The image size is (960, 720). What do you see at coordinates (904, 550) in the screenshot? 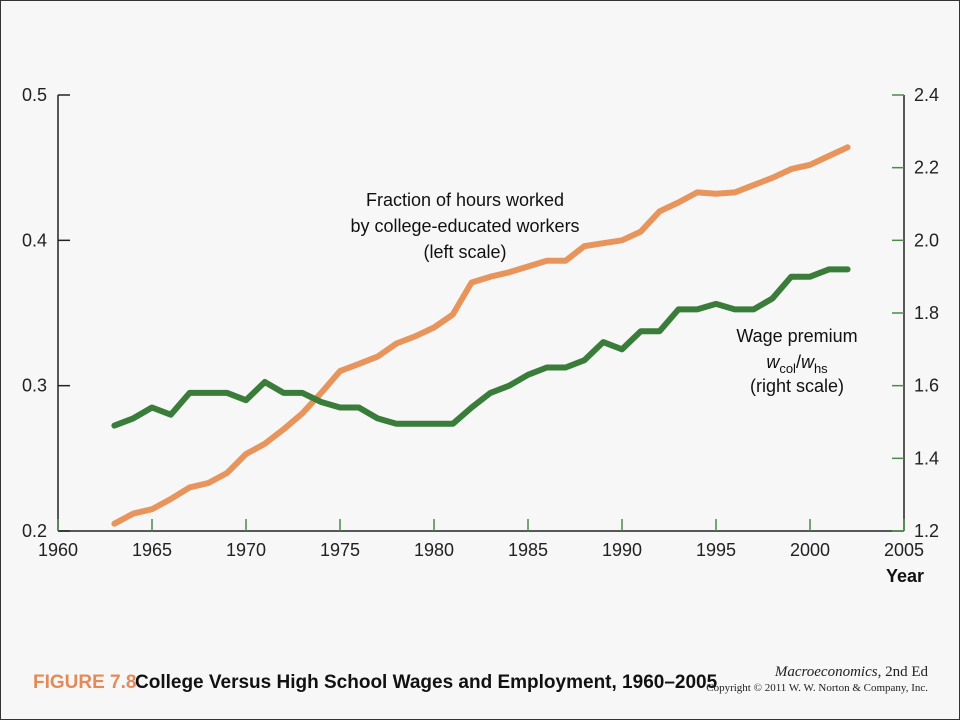
I see `x-tick-label: 2005` at bounding box center [904, 550].